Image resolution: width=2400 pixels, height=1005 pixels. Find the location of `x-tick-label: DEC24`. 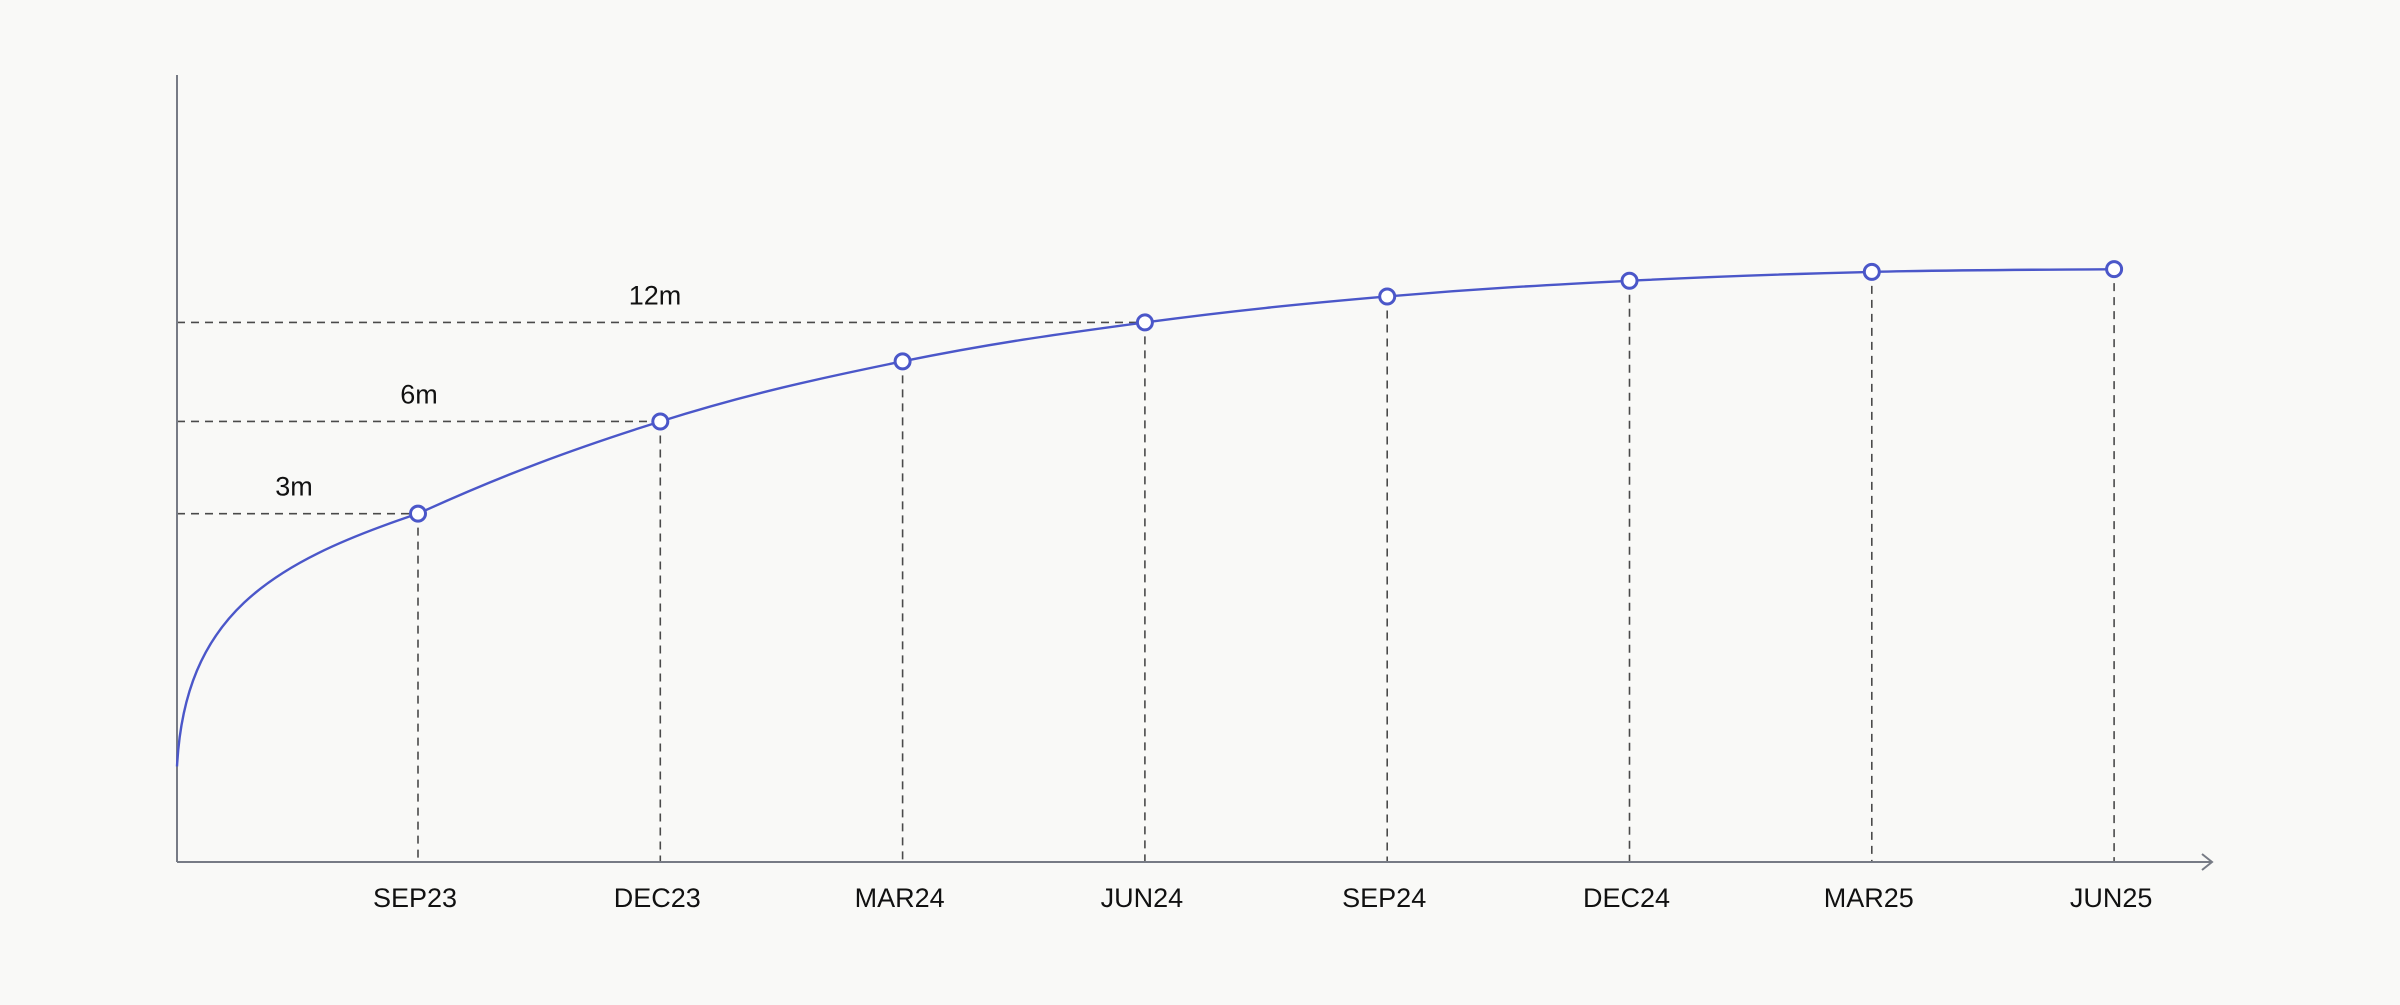

x-tick-label: DEC24 is located at coordinates (1626, 898).